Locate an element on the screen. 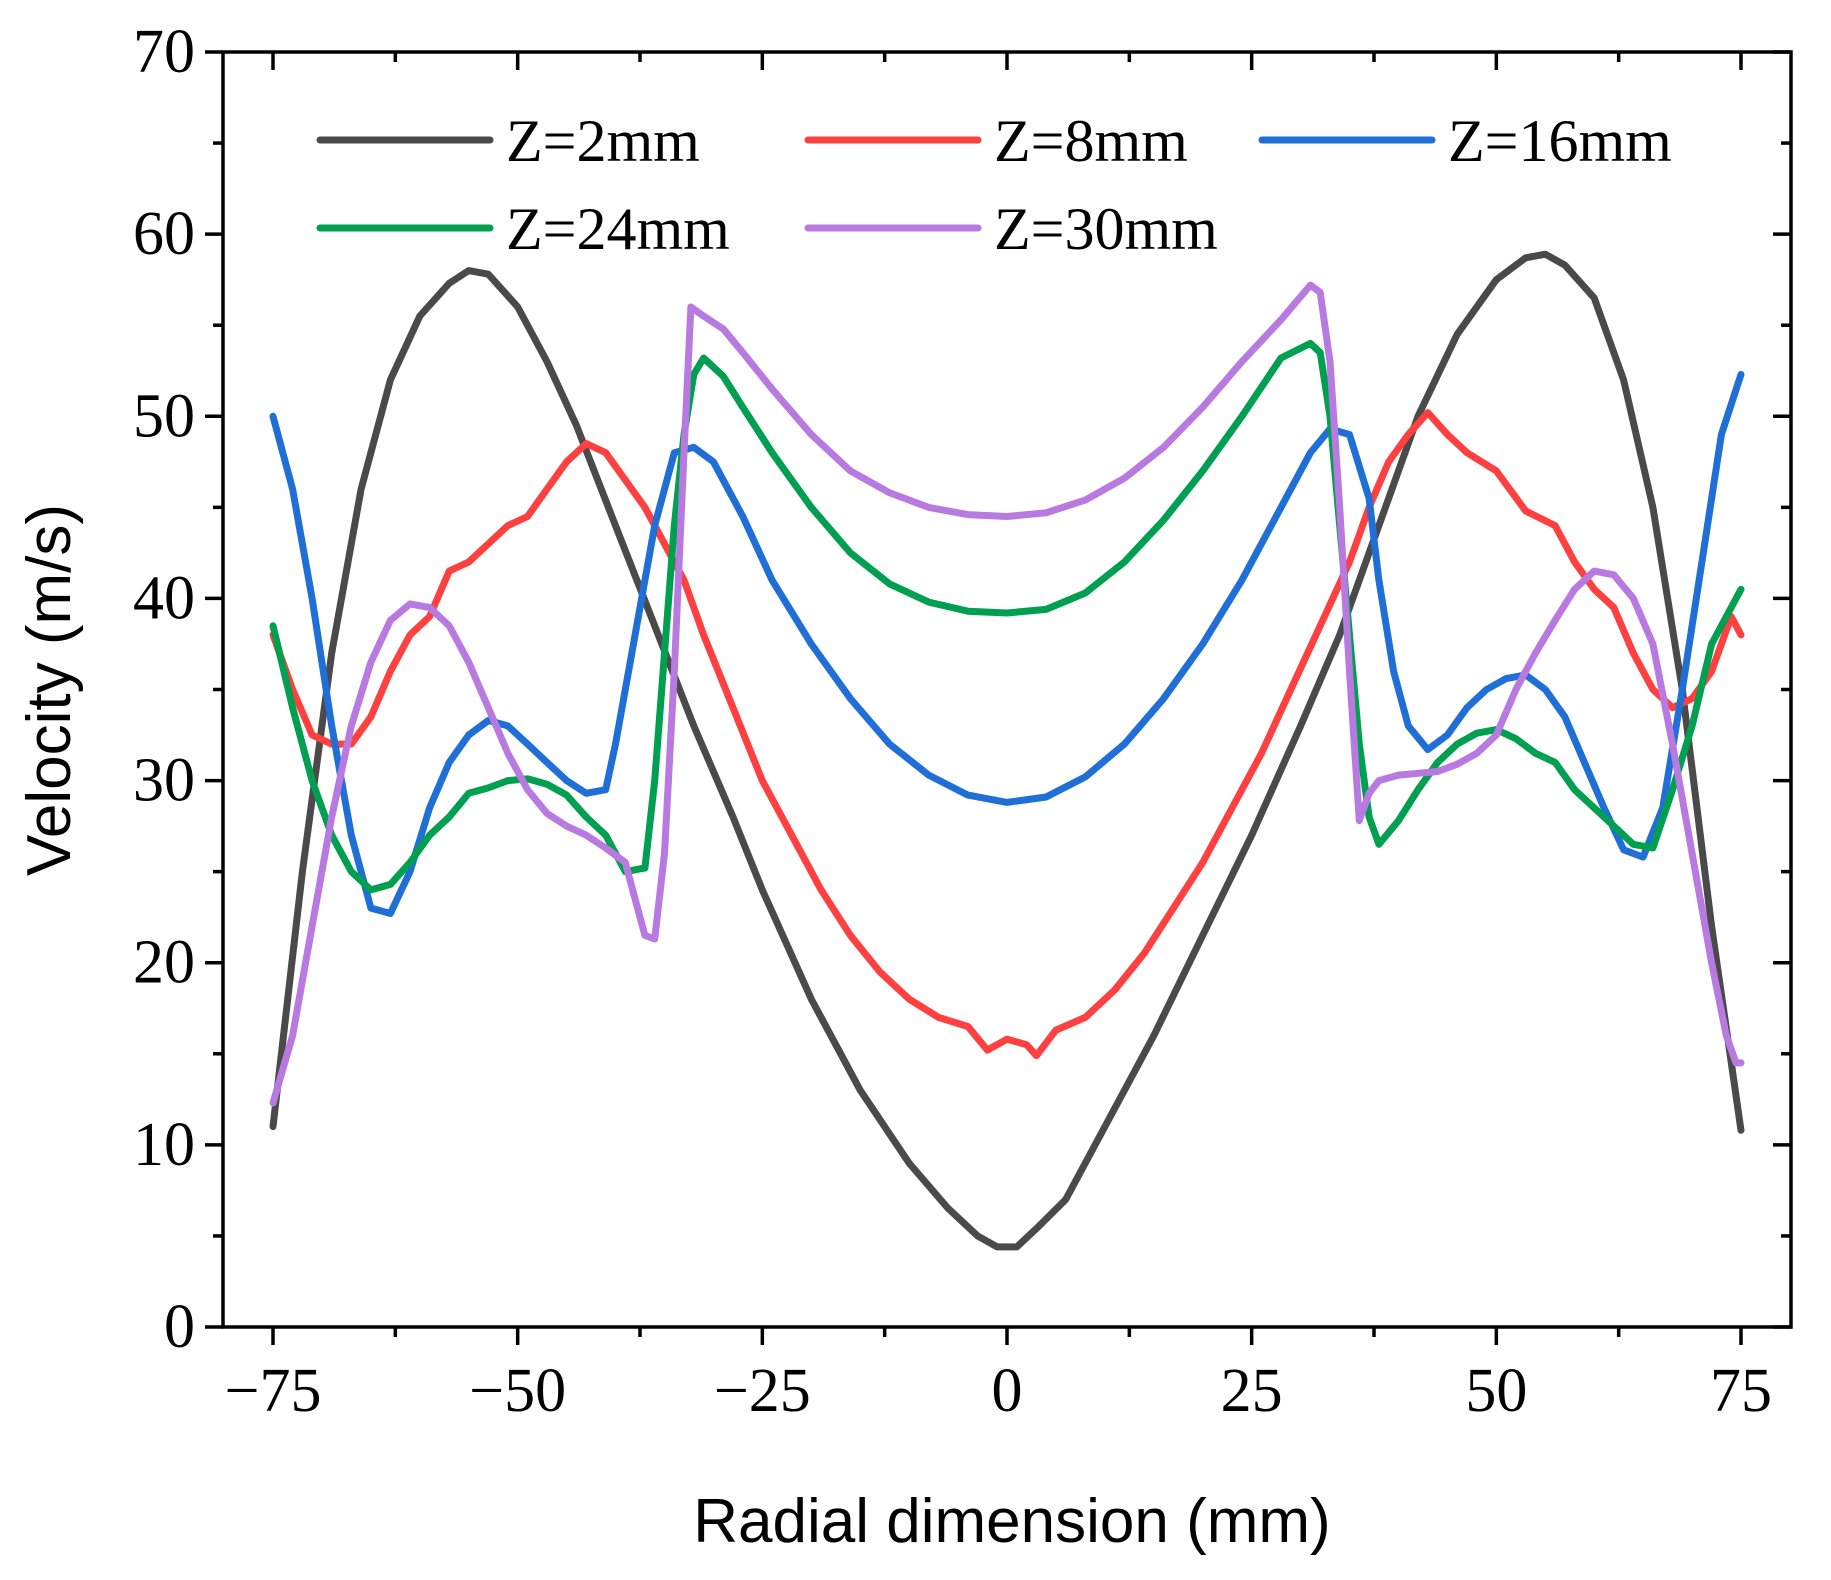  y-tick-label: 50 is located at coordinates (164, 416).